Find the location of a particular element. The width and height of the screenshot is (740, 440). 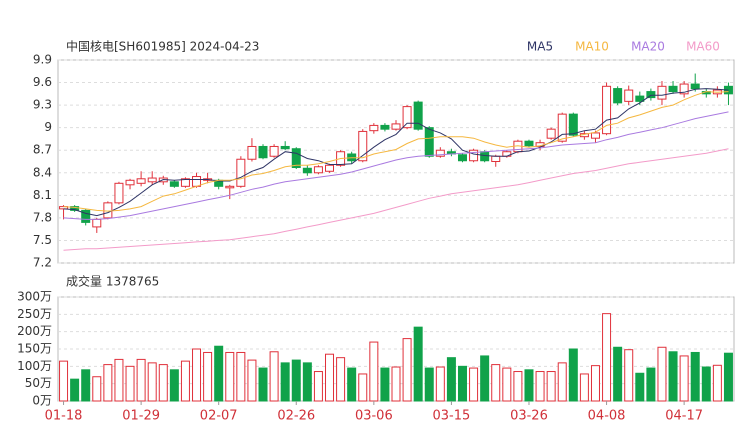

y-tick-label: 8.4 is located at coordinates (42, 172).